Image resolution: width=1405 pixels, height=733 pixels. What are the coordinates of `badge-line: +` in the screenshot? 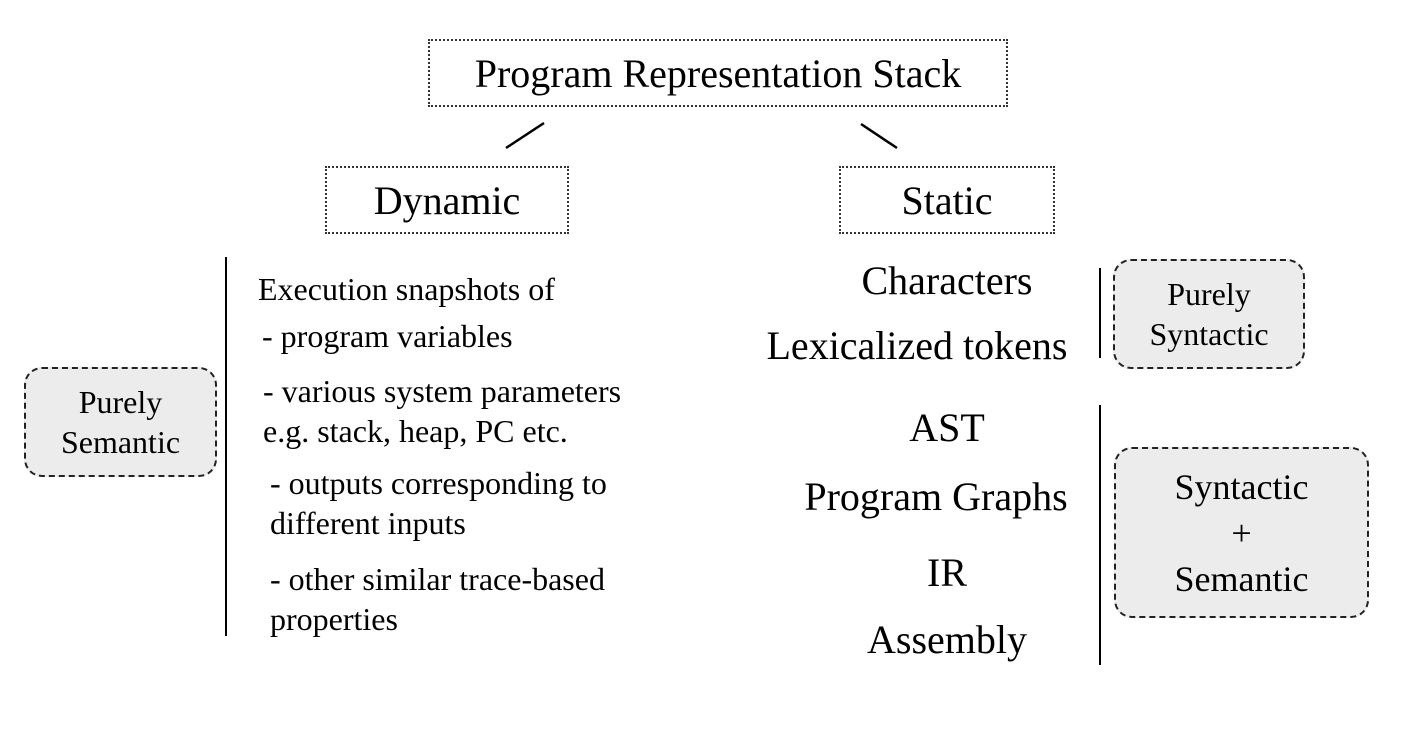 It's located at (1241, 532).